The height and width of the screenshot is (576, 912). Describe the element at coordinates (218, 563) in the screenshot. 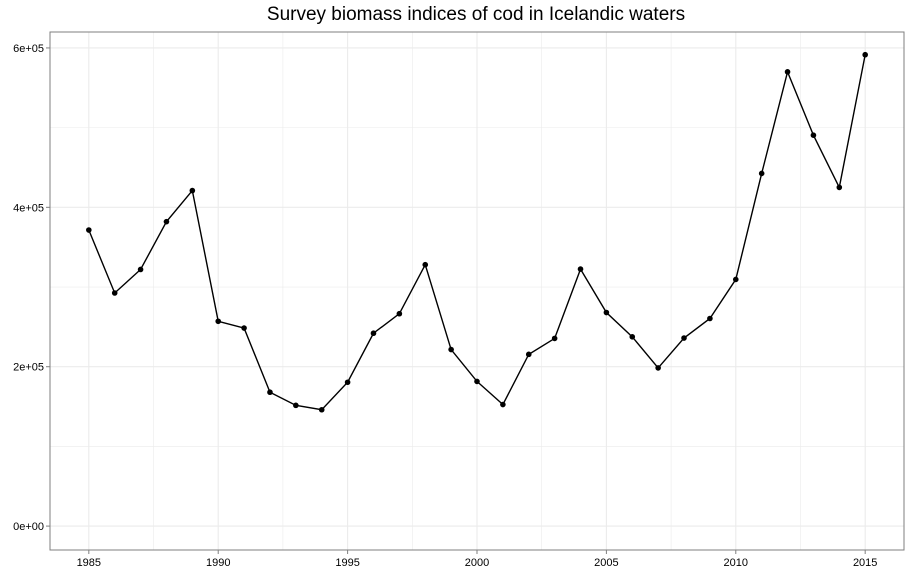

I see `x-tick-label: 1990` at that location.